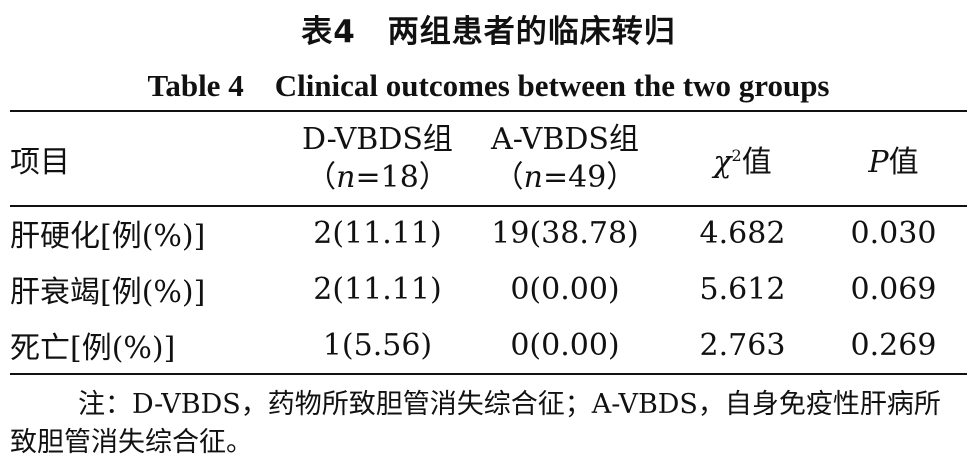 Image resolution: width=977 pixels, height=473 pixels. I want to click on row-item: 肝衰竭[例(%)], so click(108, 292).